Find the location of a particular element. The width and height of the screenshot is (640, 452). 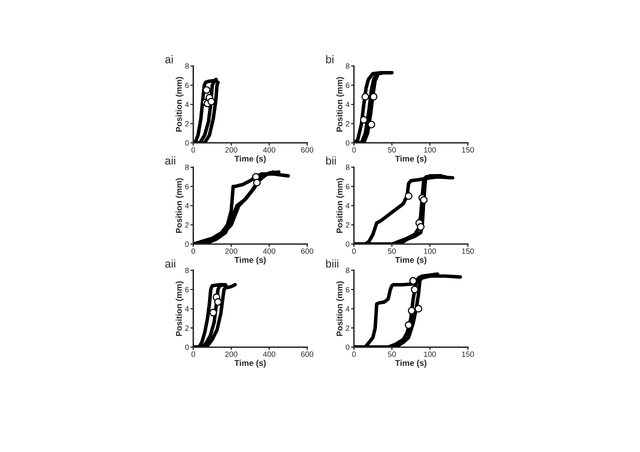

chart-title: ai is located at coordinates (169, 59).